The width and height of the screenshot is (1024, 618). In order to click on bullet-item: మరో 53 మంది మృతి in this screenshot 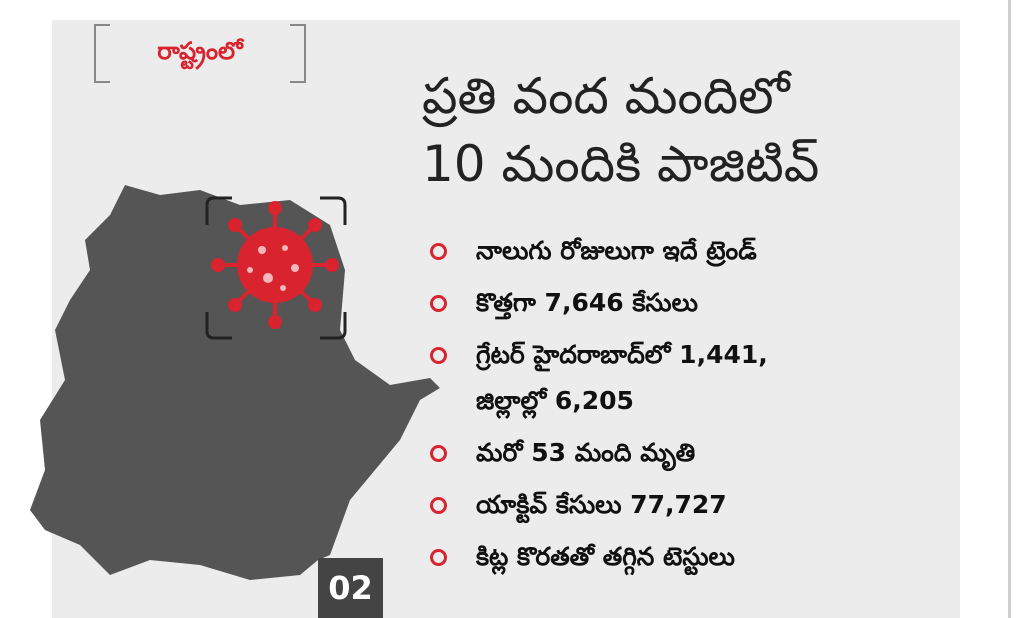, I will do `click(688, 453)`.